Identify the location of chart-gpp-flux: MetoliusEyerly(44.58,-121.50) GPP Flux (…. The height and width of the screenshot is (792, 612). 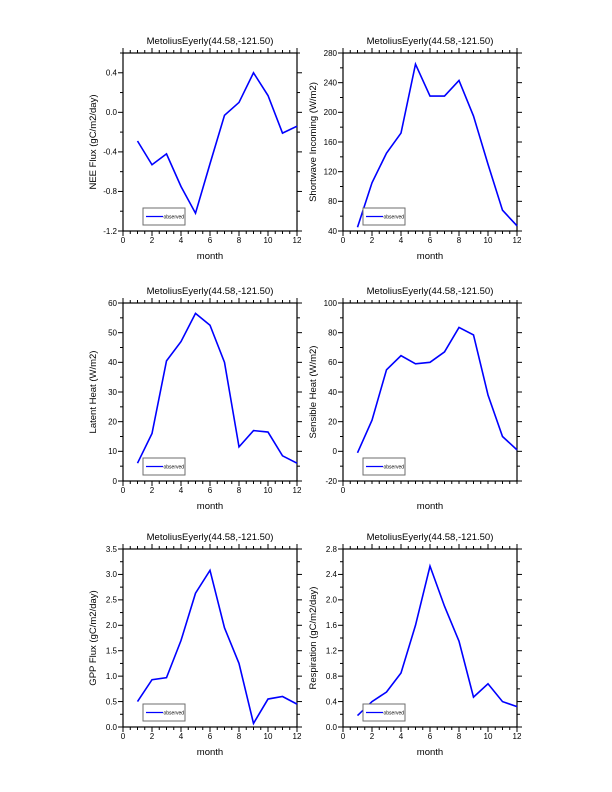
(186, 650).